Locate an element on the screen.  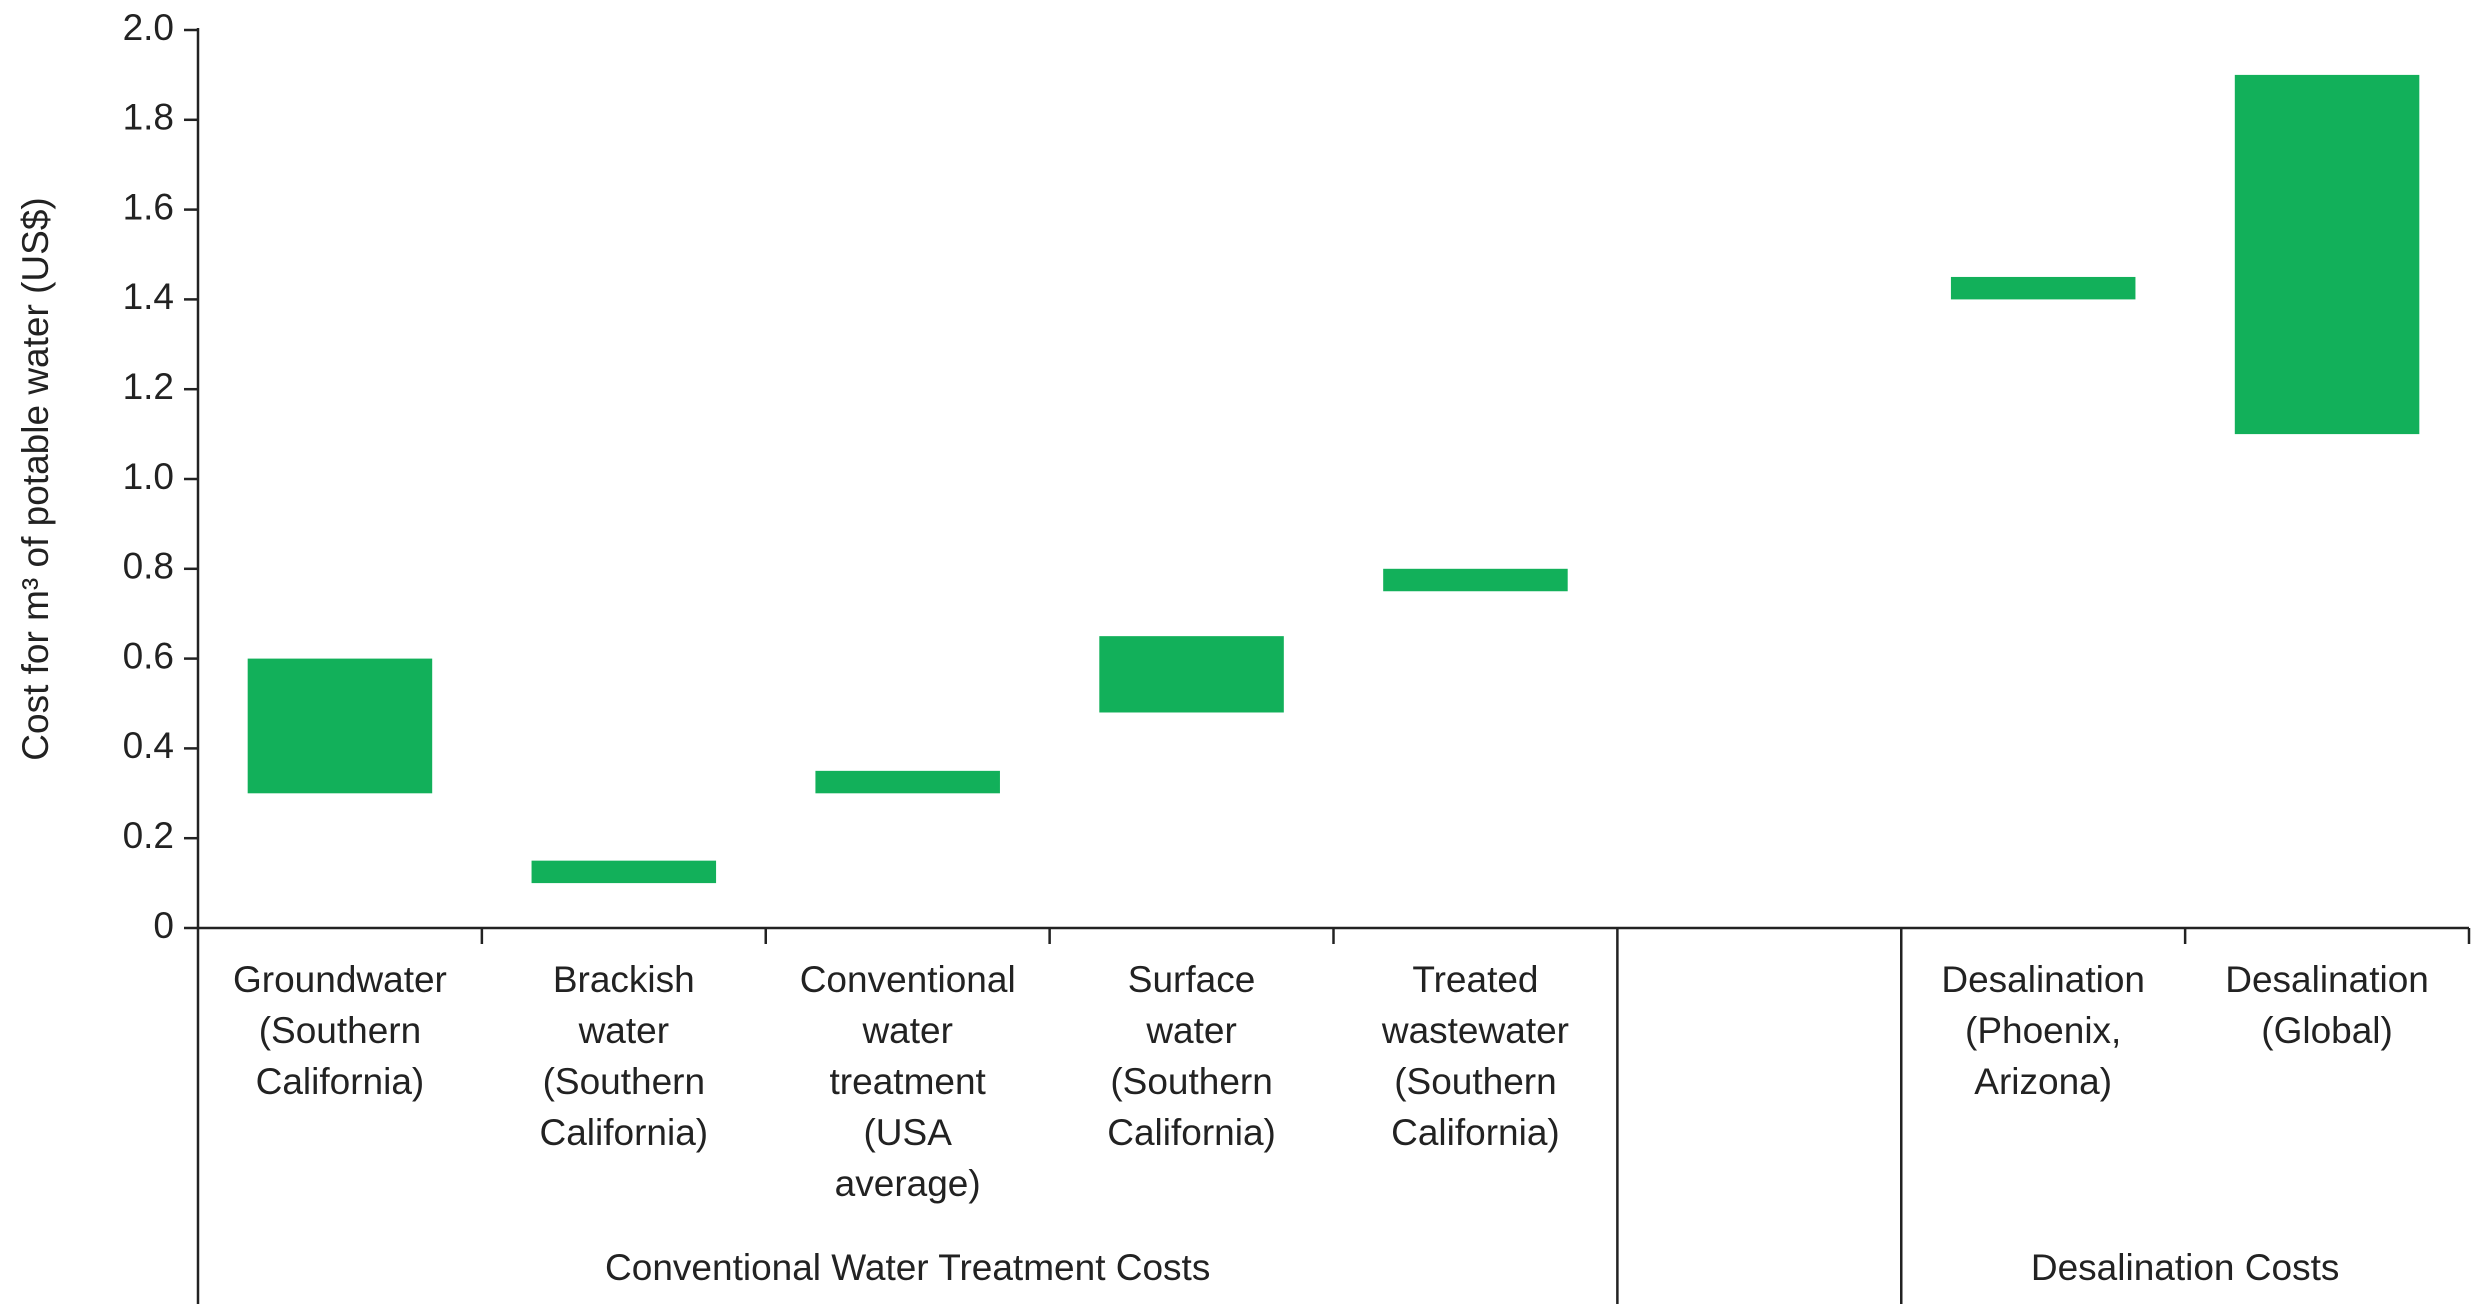
group-label: Conventional Water Treatment Costs is located at coordinates (907, 1267).